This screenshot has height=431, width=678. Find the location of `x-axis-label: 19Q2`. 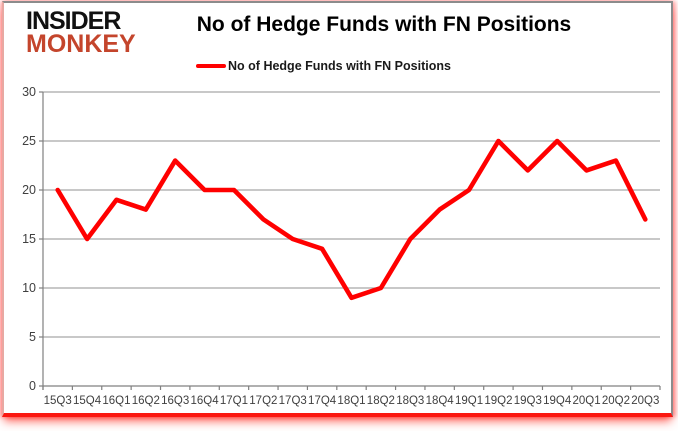

x-axis-label: 19Q2 is located at coordinates (498, 401).